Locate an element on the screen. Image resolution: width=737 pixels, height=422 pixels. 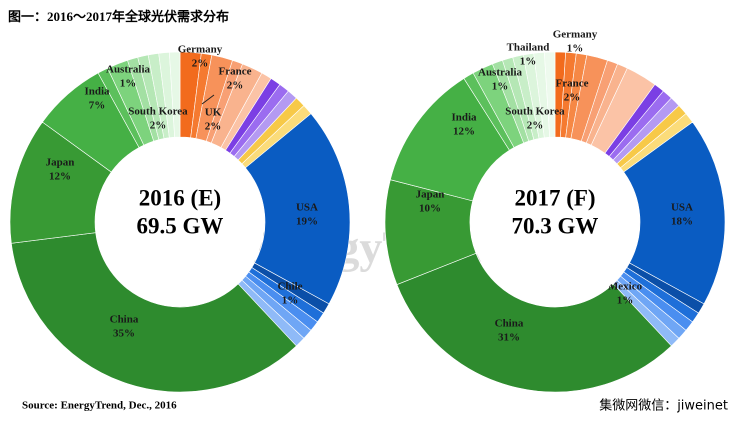
center-title: 2016 (E) is located at coordinates (180, 197).